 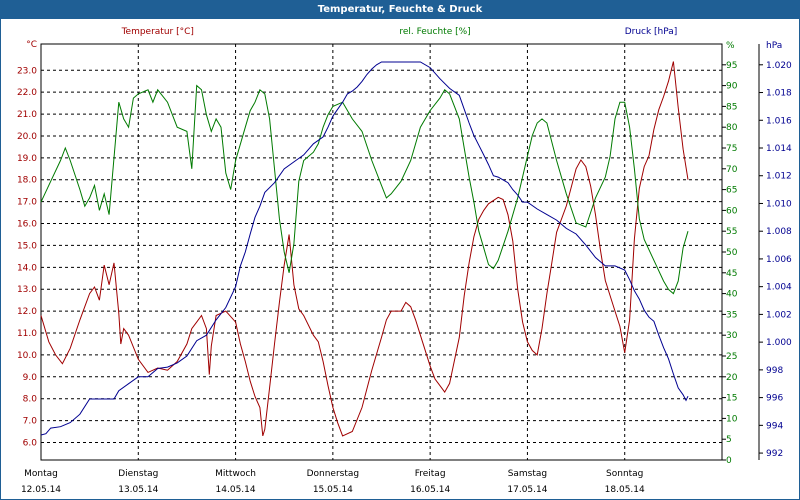 What do you see at coordinates (731, 315) in the screenshot?
I see `y-right-tick: 35` at bounding box center [731, 315].